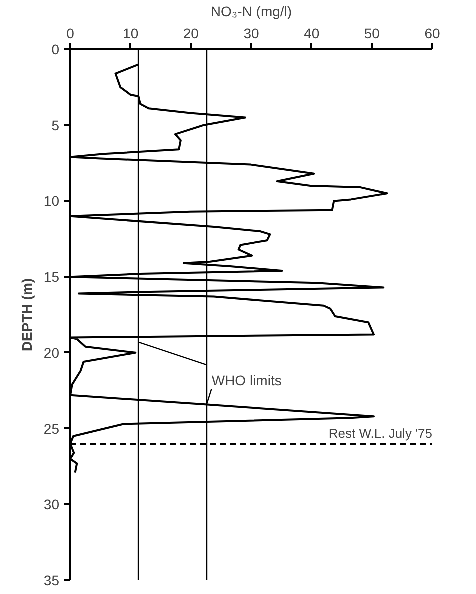 This screenshot has width=476, height=594. Describe the element at coordinates (52, 201) in the screenshot. I see `y-tick-label: 10` at that location.